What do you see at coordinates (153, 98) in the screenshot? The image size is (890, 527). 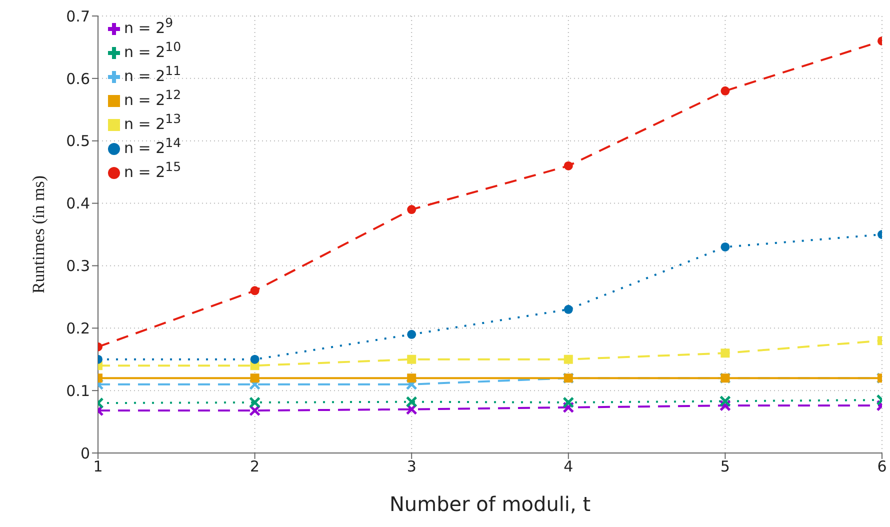 I see `legend-label: n = 2$^{12}$` at bounding box center [153, 98].